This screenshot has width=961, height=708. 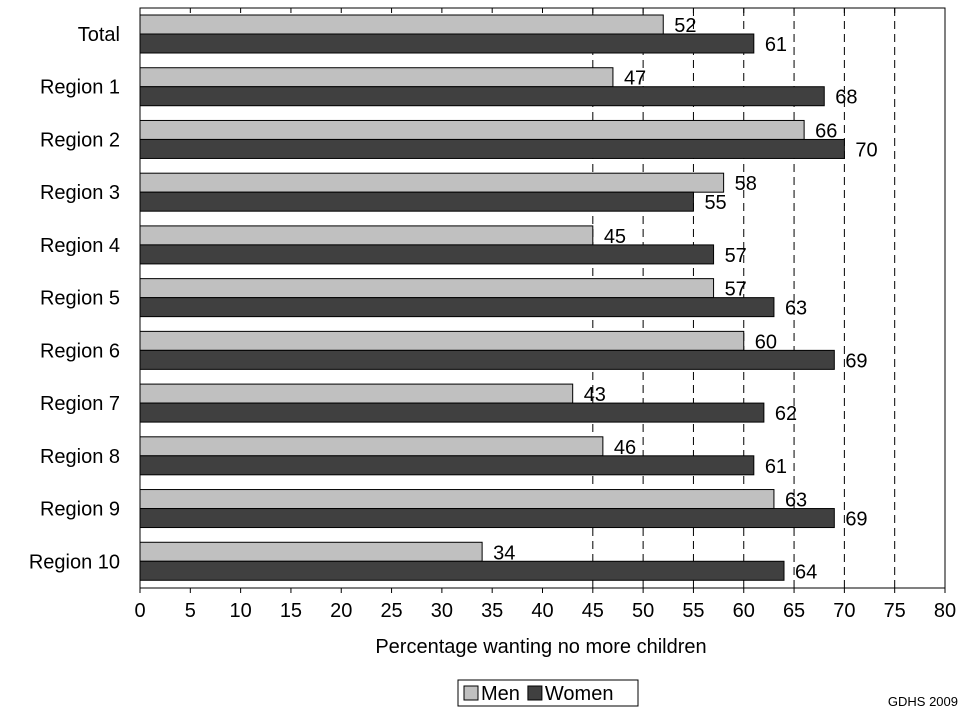 I want to click on category-label: Region 9, so click(x=80, y=510).